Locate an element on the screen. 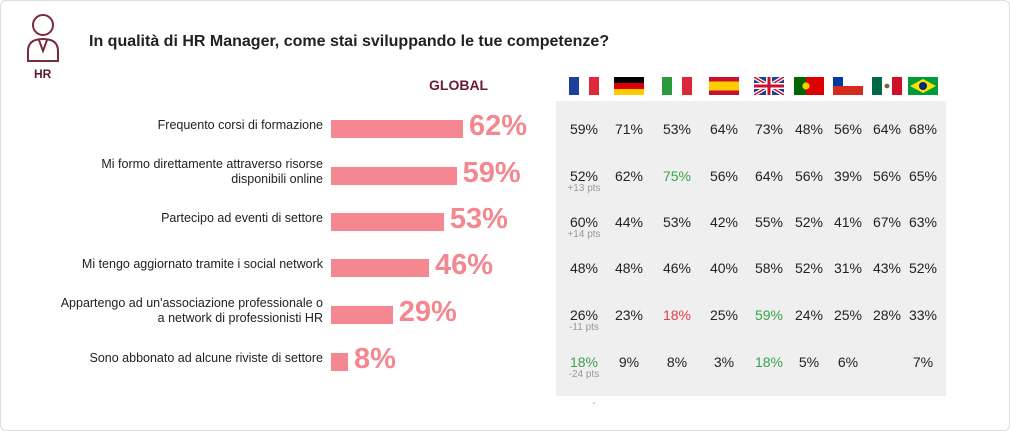  table-cell: 6% is located at coordinates (848, 362).